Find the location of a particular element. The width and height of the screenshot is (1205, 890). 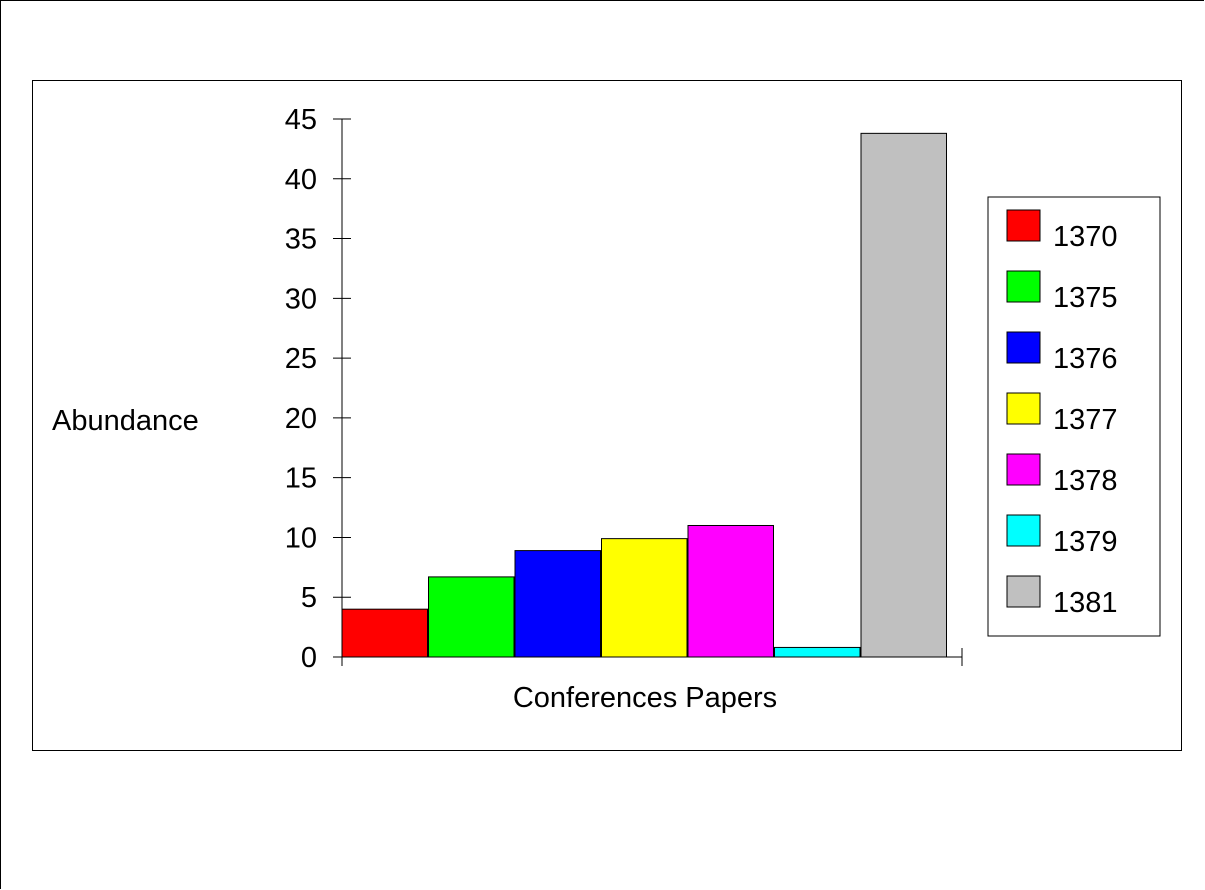

y-tick-label: 35 is located at coordinates (301, 240).